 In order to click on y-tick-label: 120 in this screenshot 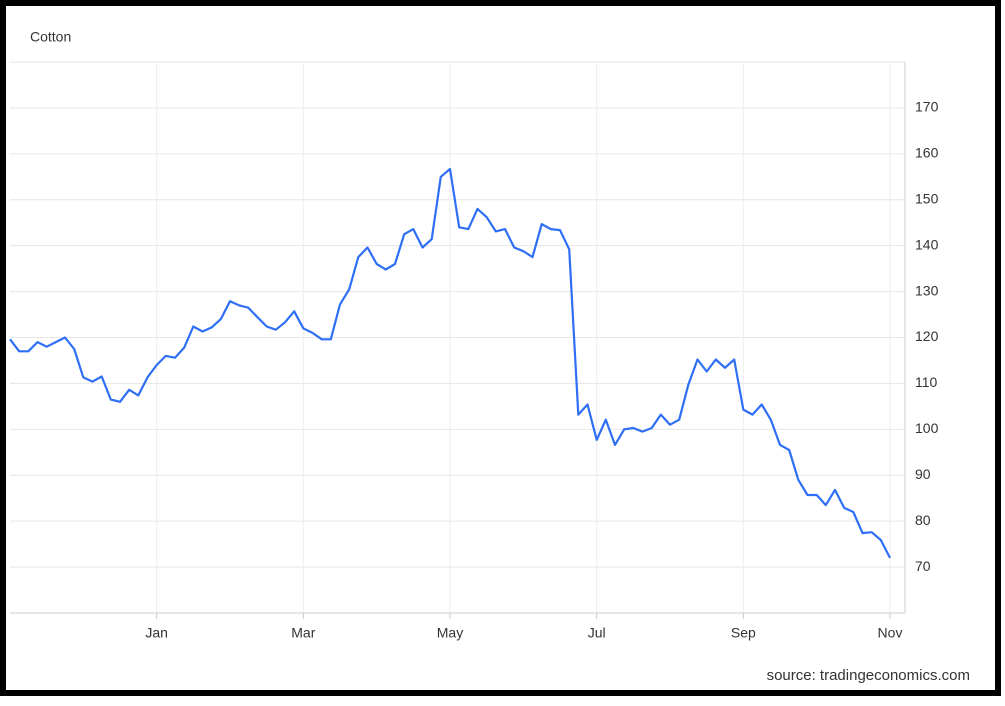, I will do `click(927, 336)`.